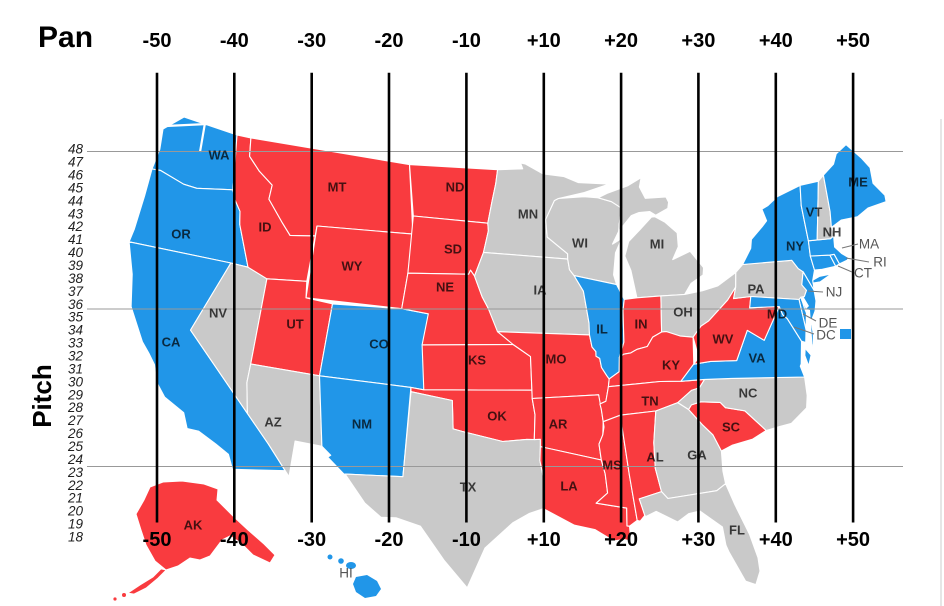 Image resolution: width=944 pixels, height=606 pixels. Describe the element at coordinates (826, 335) in the screenshot. I see `svg-text: DC` at that location.